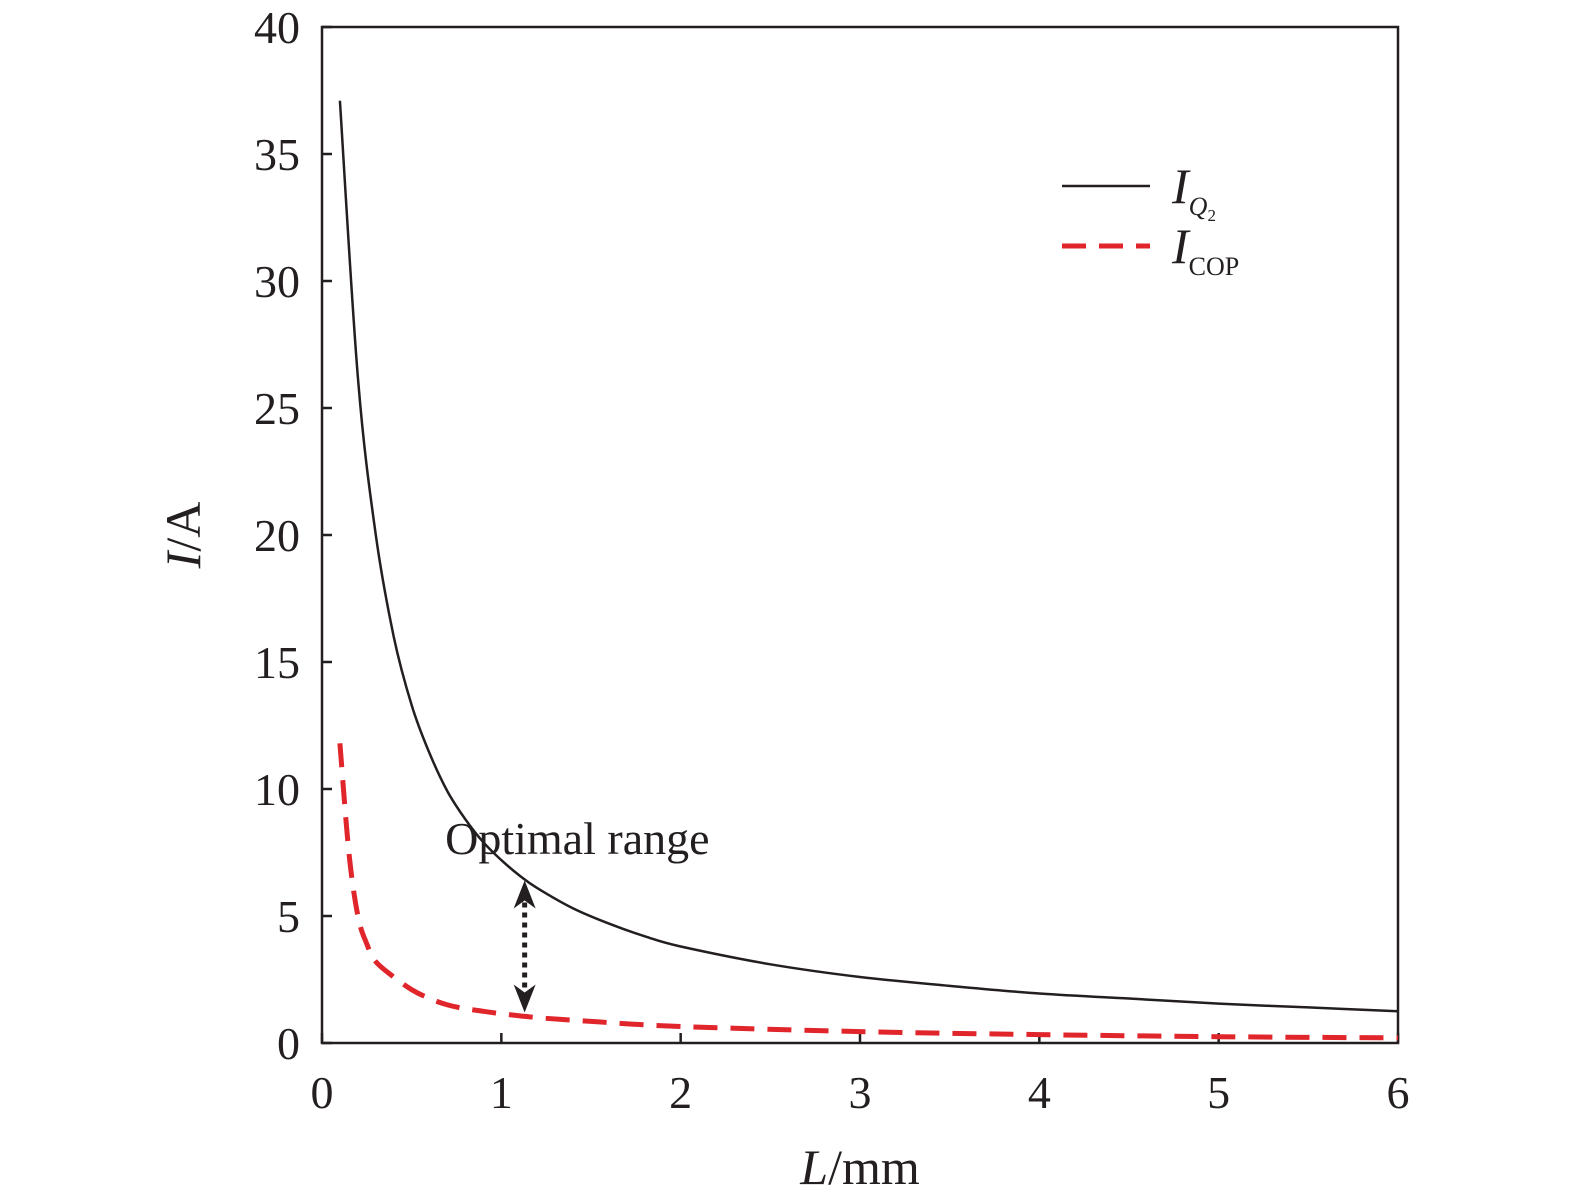  Describe the element at coordinates (277, 27) in the screenshot. I see `y-tick-label: 40` at that location.